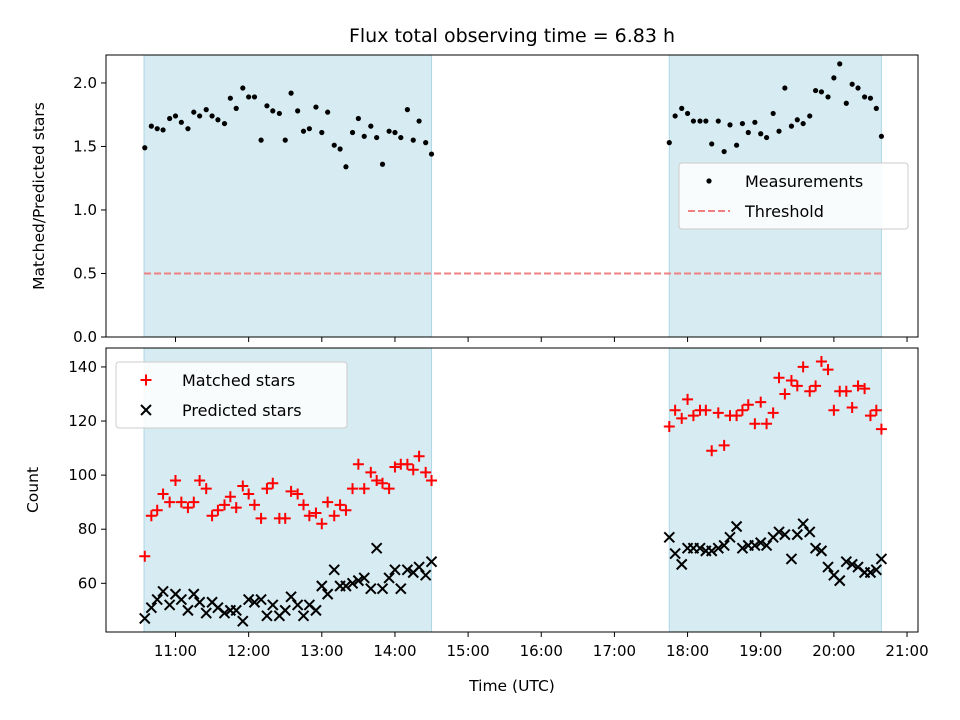 The height and width of the screenshot is (720, 960). Describe the element at coordinates (33, 490) in the screenshot. I see `y-axis-label: Count` at that location.